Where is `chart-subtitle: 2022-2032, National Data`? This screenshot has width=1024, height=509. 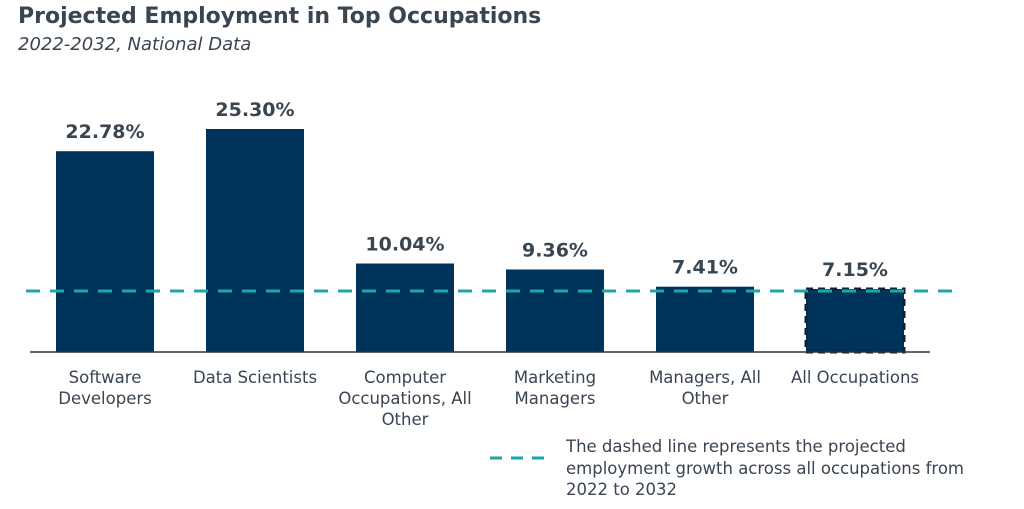
chart-subtitle: 2022-2032, National Data is located at coordinates (135, 44).